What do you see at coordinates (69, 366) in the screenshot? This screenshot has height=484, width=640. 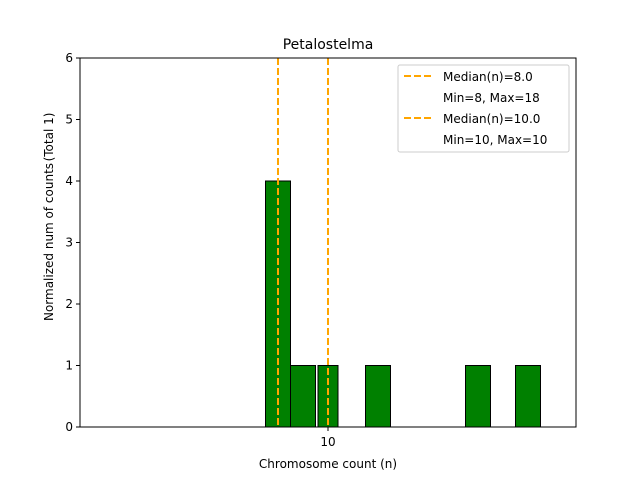 I see `y-tick-label: 1` at bounding box center [69, 366].